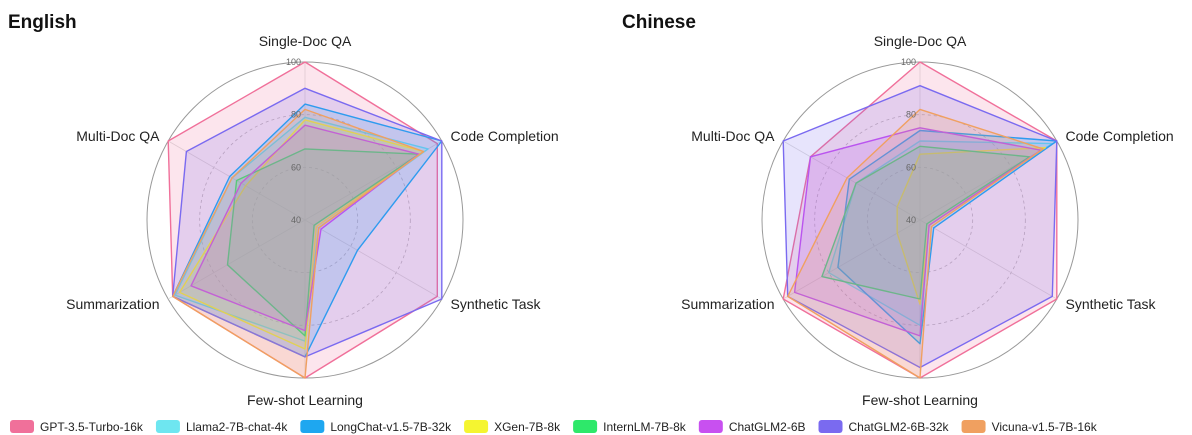 This screenshot has width=1192, height=435. I want to click on legend-label: Vicuna-v1.5-7B-16k, so click(1045, 427).